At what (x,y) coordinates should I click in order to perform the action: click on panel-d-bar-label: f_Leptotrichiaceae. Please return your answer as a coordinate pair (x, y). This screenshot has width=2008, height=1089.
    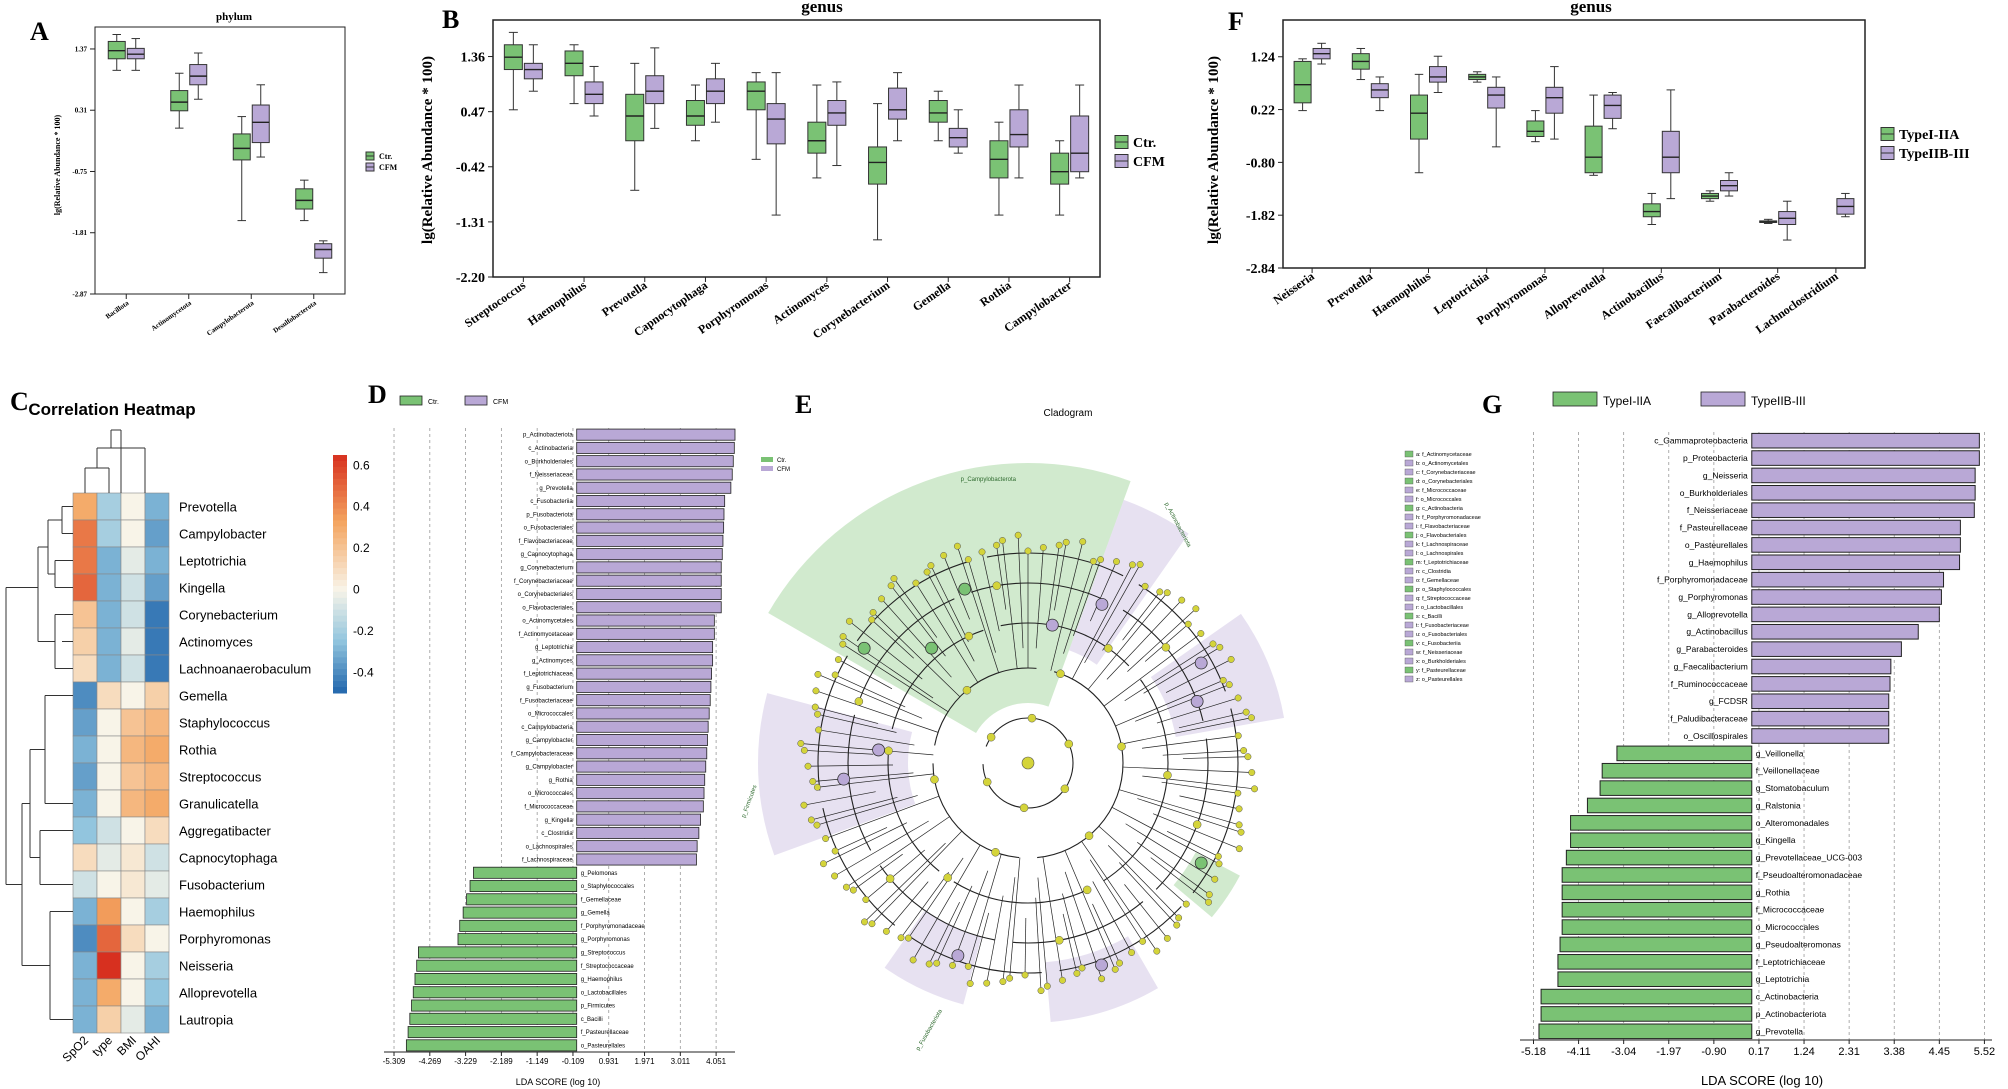
    Looking at the image, I should click on (549, 675).